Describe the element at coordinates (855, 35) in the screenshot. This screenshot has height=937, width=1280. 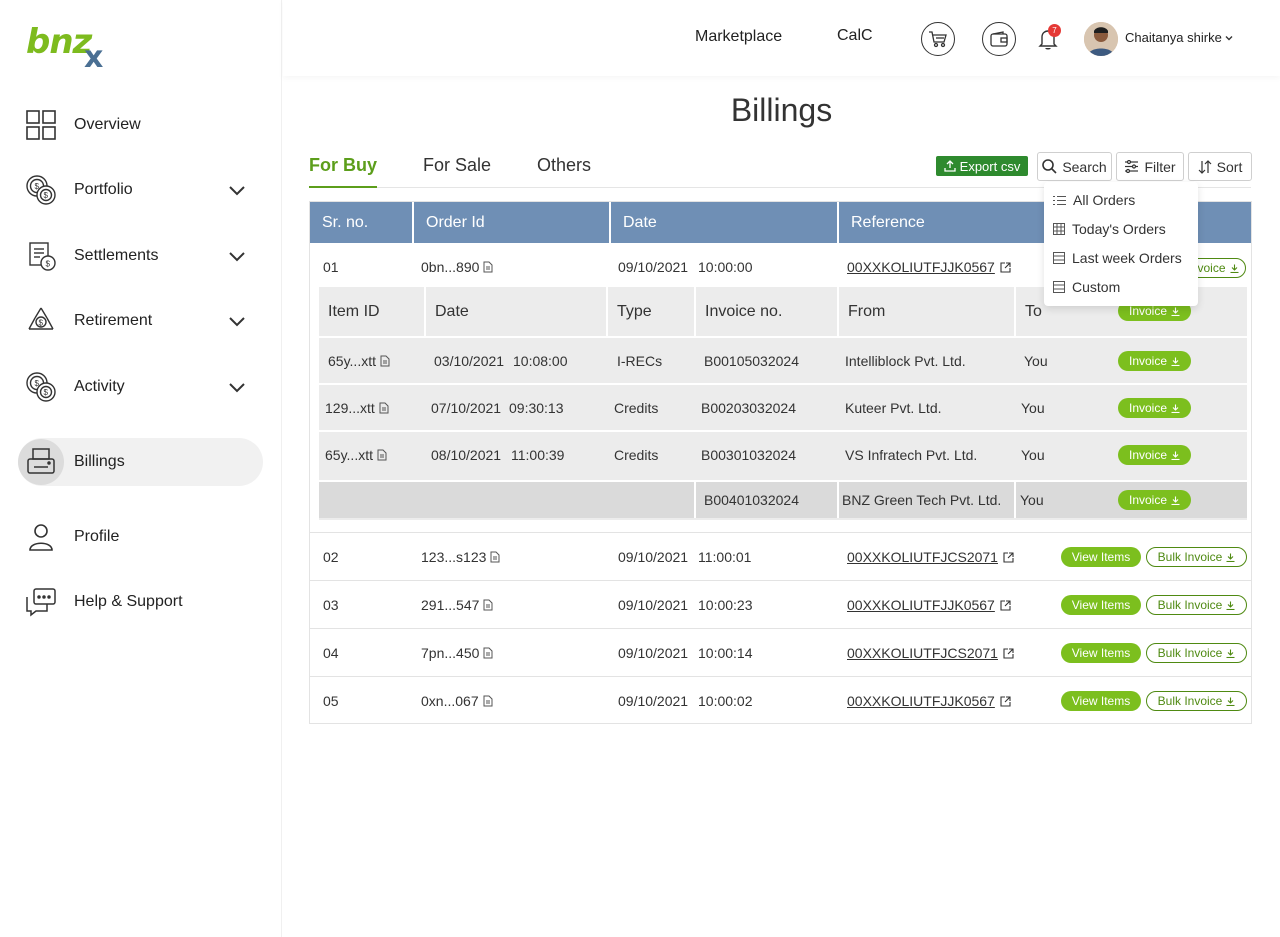
I see `calc-link: CalC` at that location.